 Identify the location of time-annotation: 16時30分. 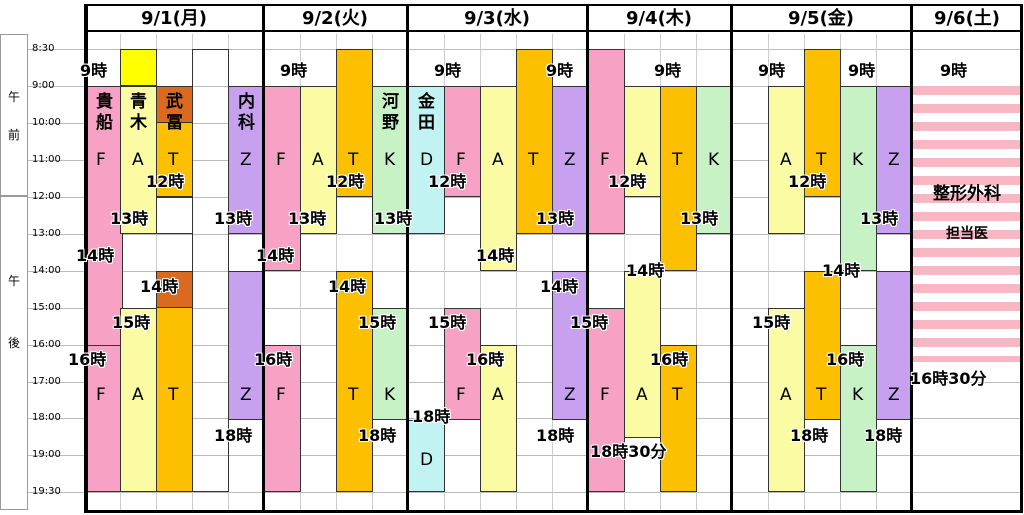
(948, 378).